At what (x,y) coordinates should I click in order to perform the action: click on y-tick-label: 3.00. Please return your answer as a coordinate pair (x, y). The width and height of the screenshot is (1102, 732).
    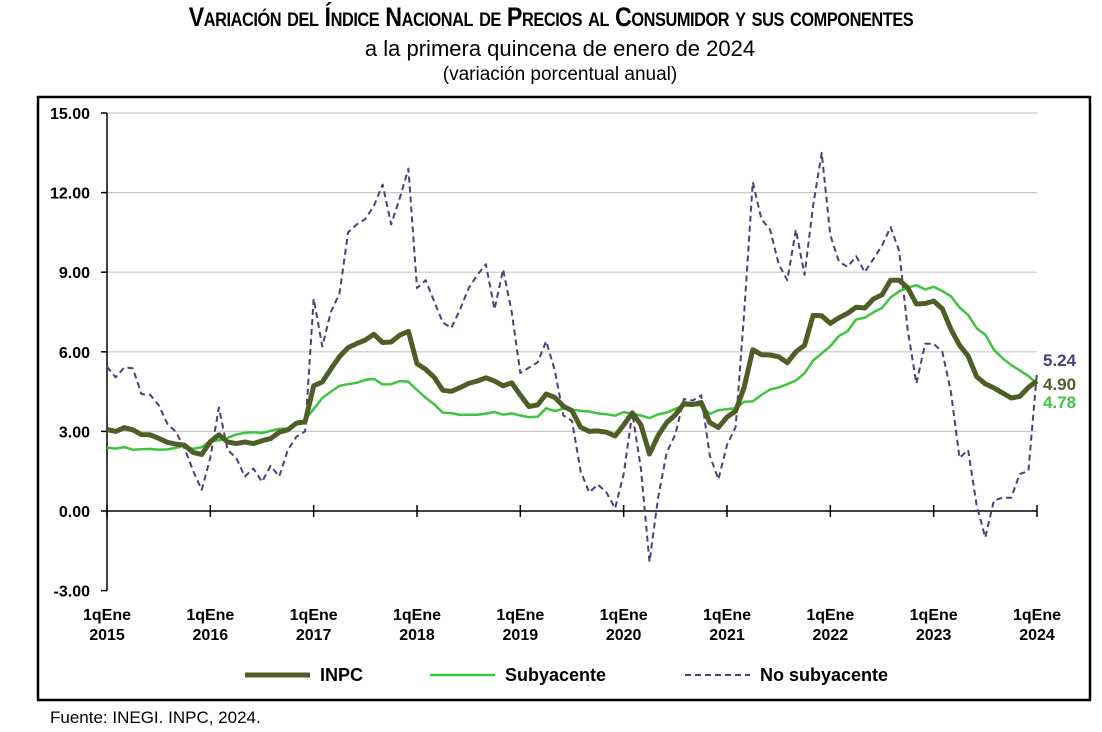
    Looking at the image, I should click on (74, 432).